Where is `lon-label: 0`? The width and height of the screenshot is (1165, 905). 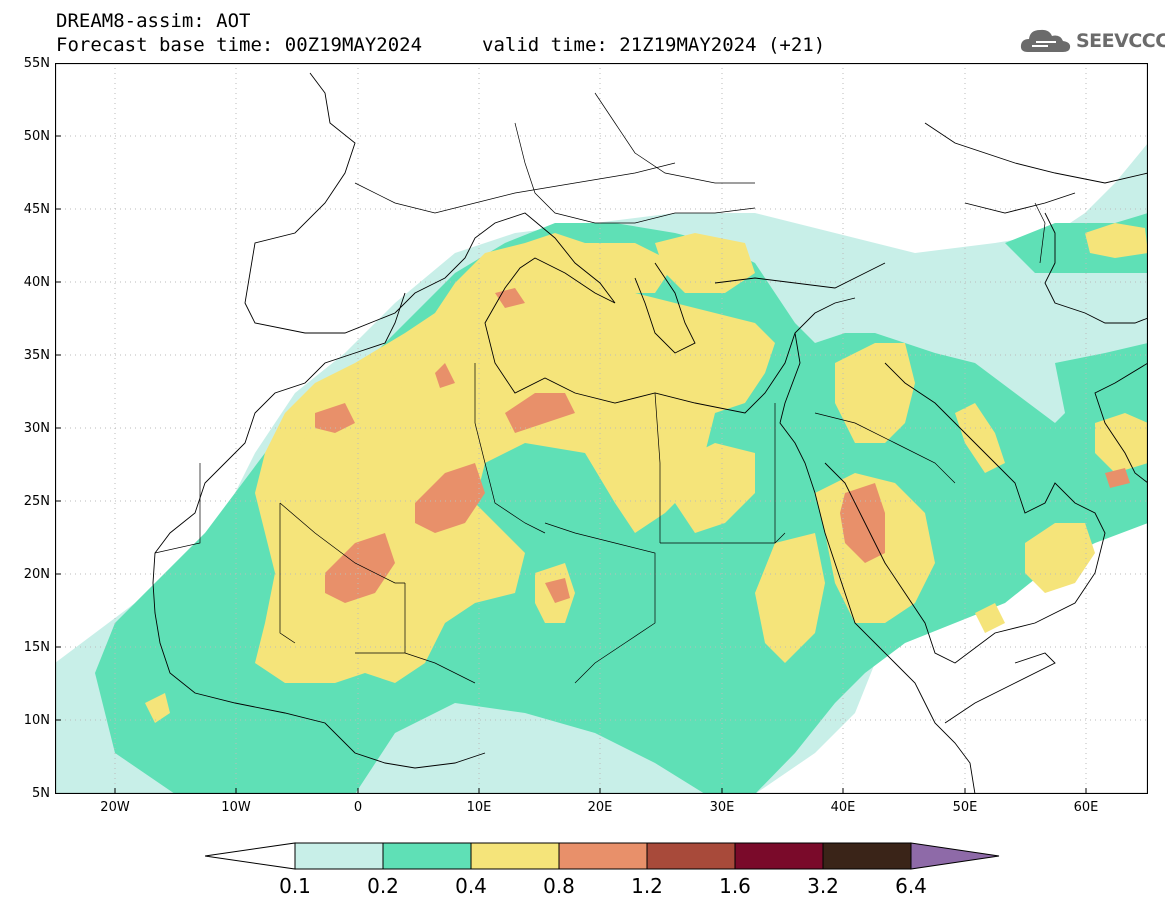
lon-label: 0 is located at coordinates (358, 807).